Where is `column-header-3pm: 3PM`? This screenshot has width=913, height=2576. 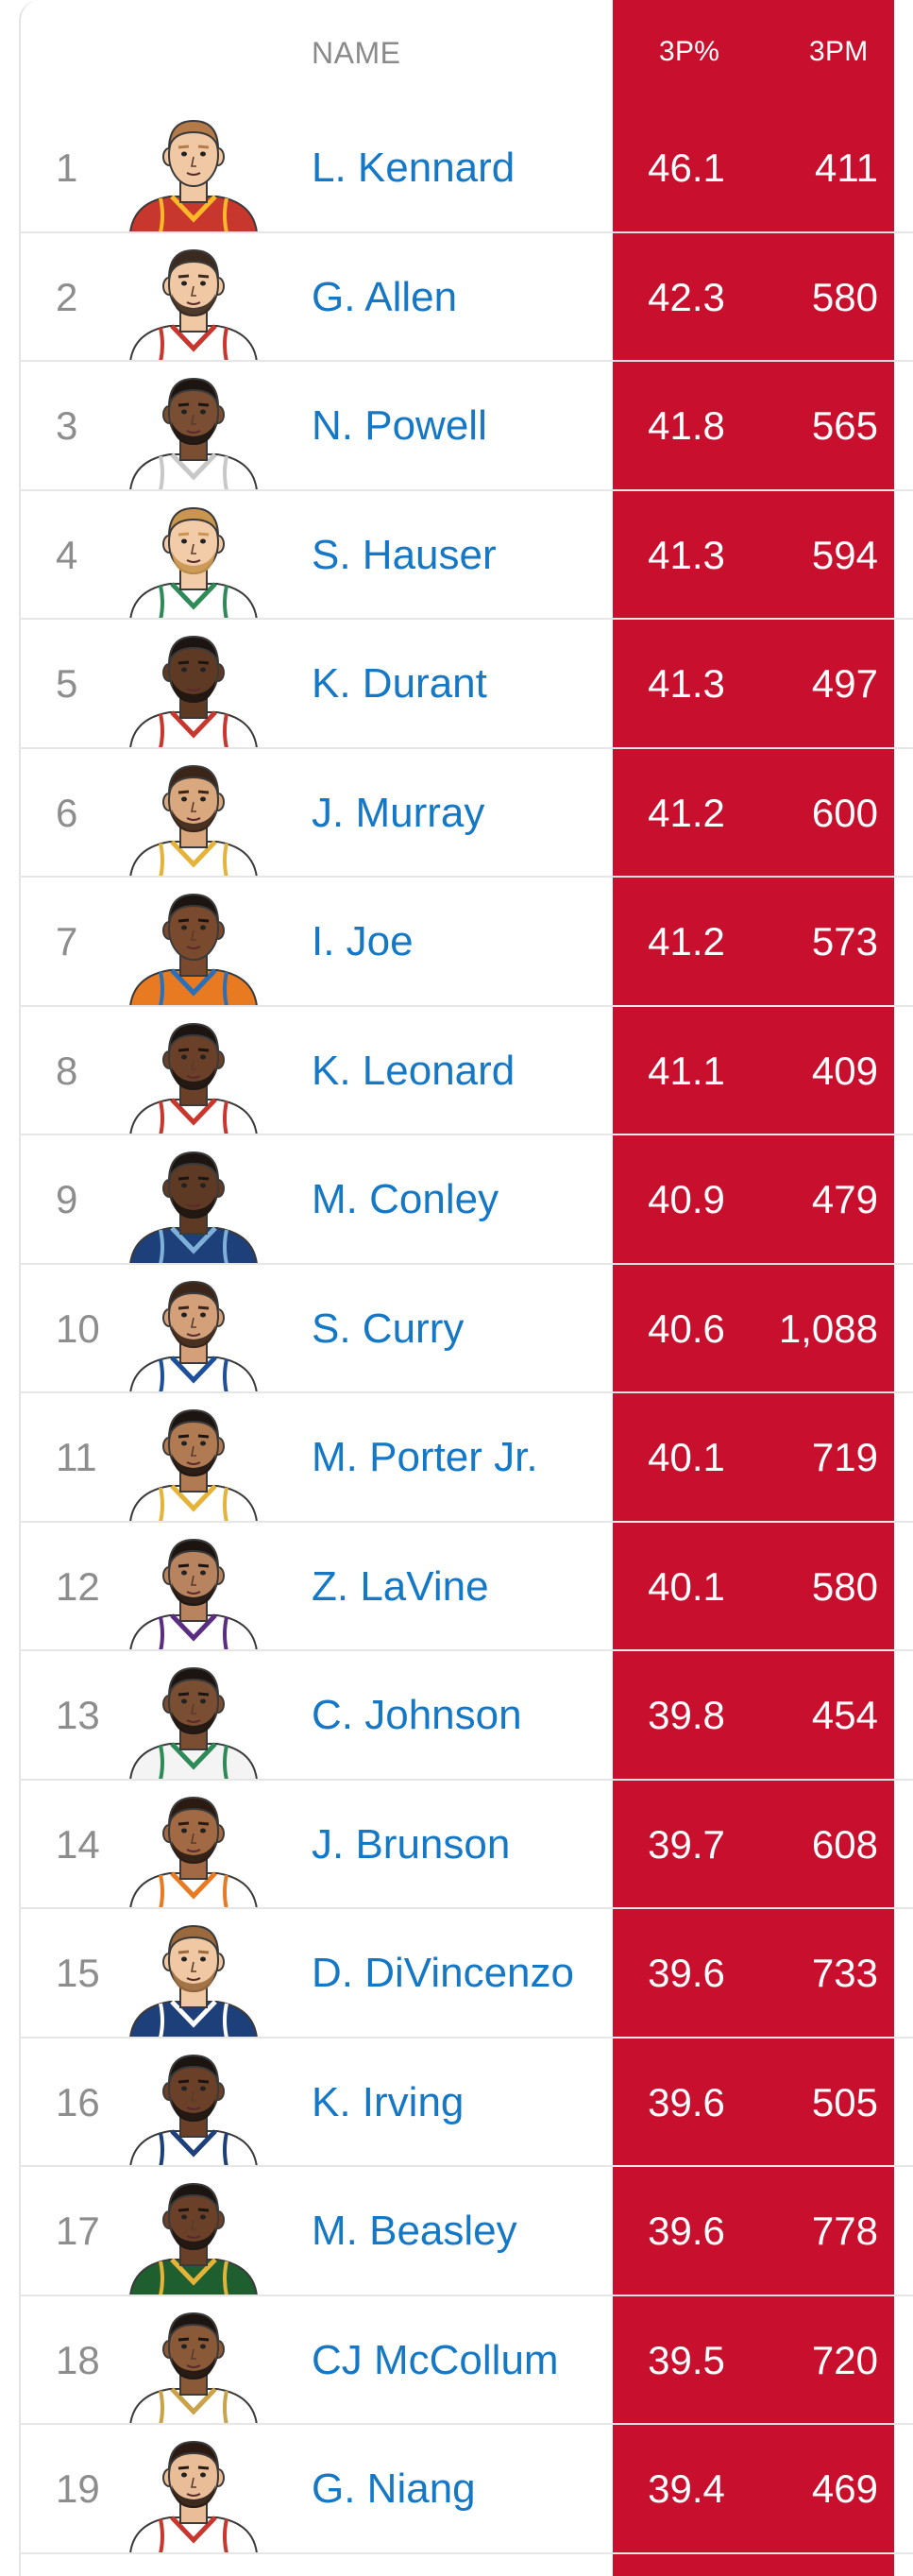 column-header-3pm: 3PM is located at coordinates (839, 52).